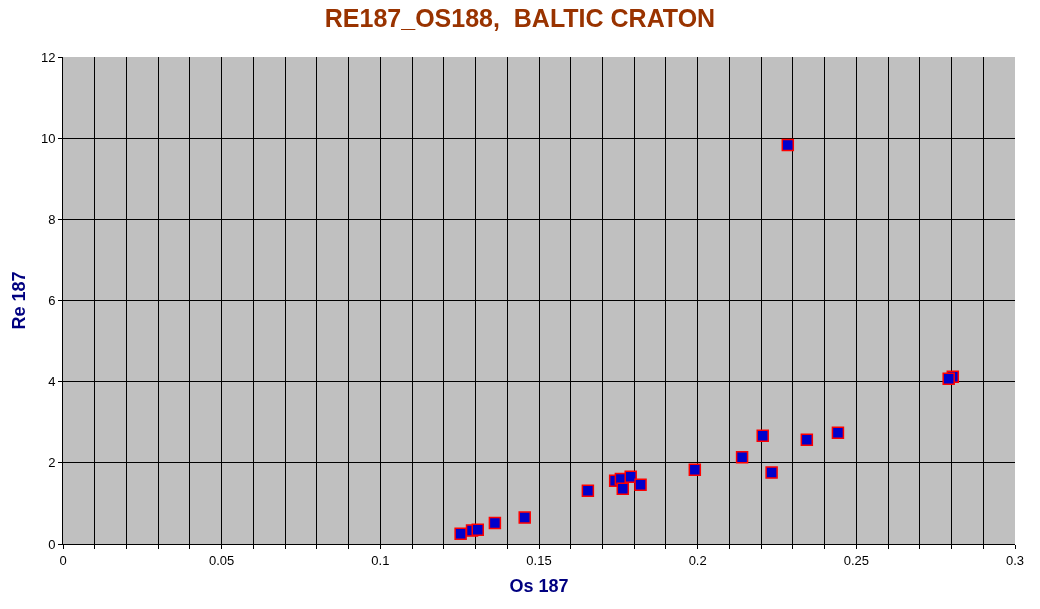  Describe the element at coordinates (856, 560) in the screenshot. I see `x-tick-label: 0.25` at that location.